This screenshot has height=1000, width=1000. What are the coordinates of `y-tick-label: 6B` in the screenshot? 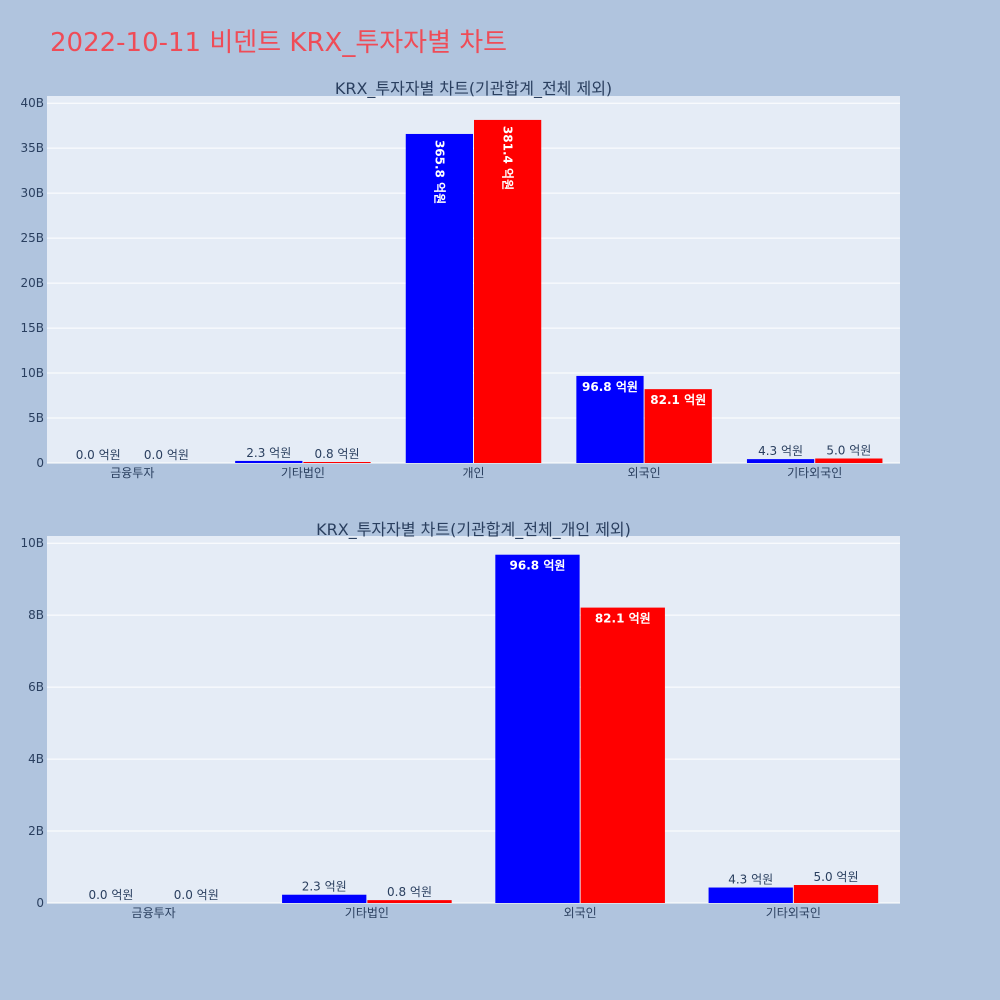 It's located at (36, 687).